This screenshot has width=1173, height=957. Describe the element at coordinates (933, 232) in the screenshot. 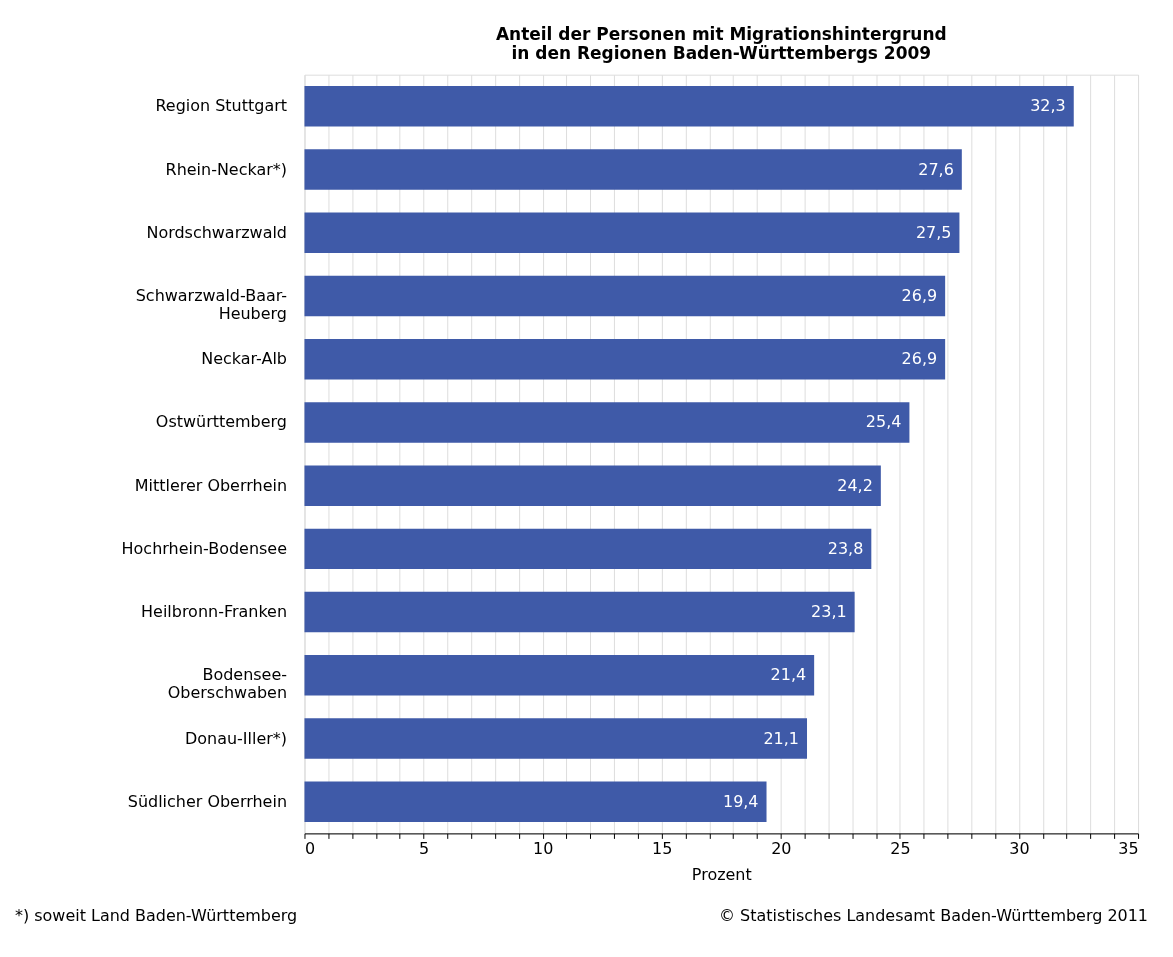

I see `data-label: 27,5` at that location.